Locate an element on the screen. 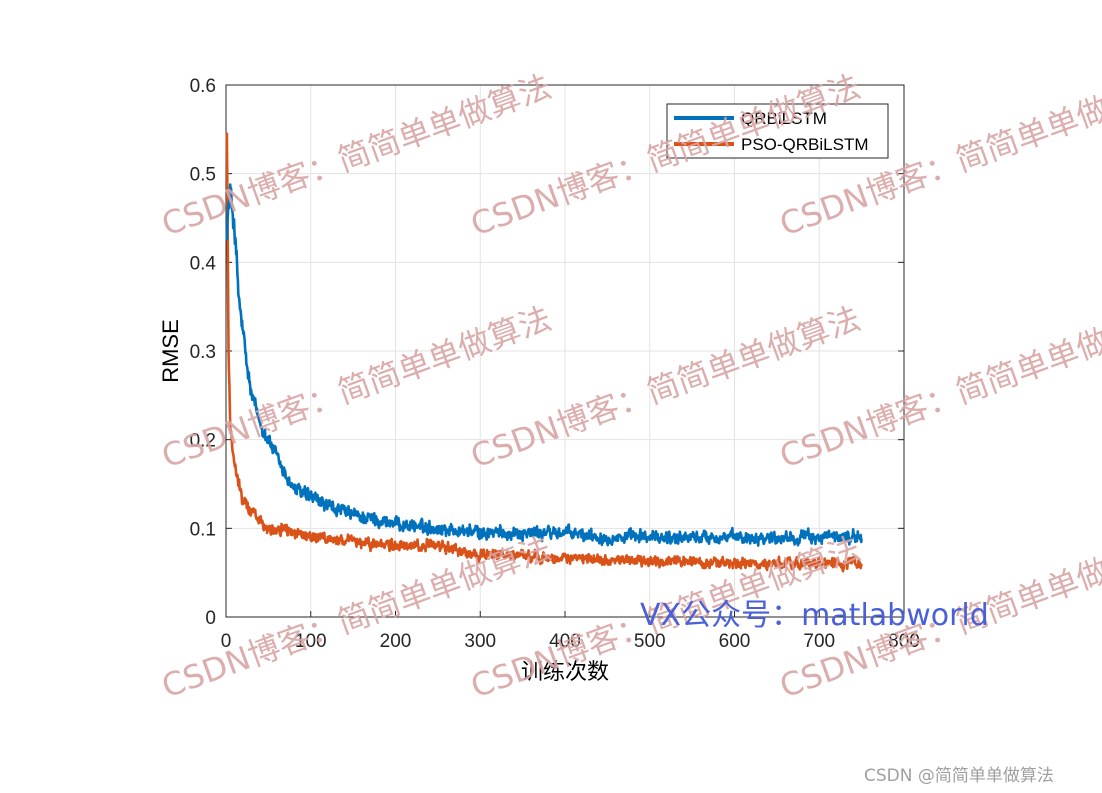  y-tick-label: 0 is located at coordinates (210, 618).